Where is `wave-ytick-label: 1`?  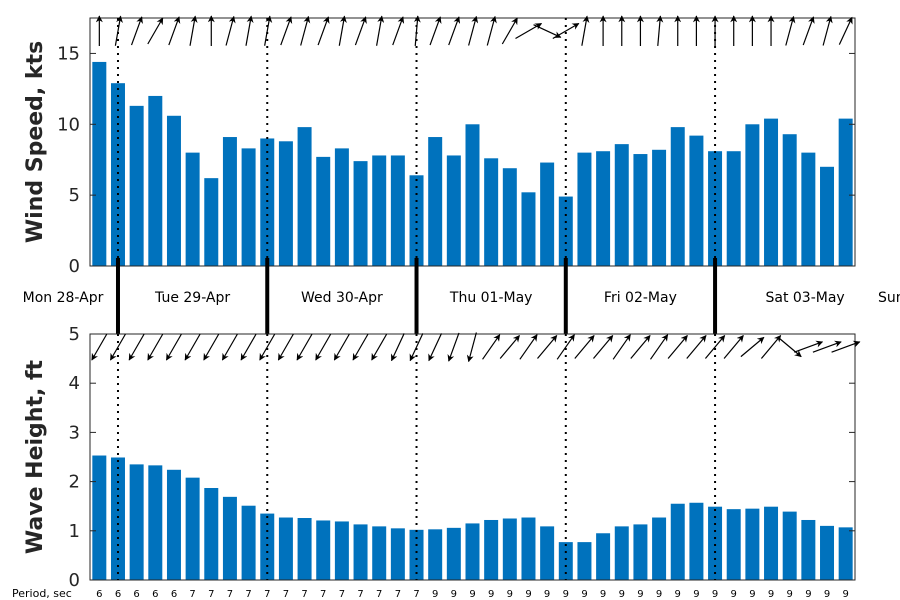 wave-ytick-label: 1 is located at coordinates (74, 531).